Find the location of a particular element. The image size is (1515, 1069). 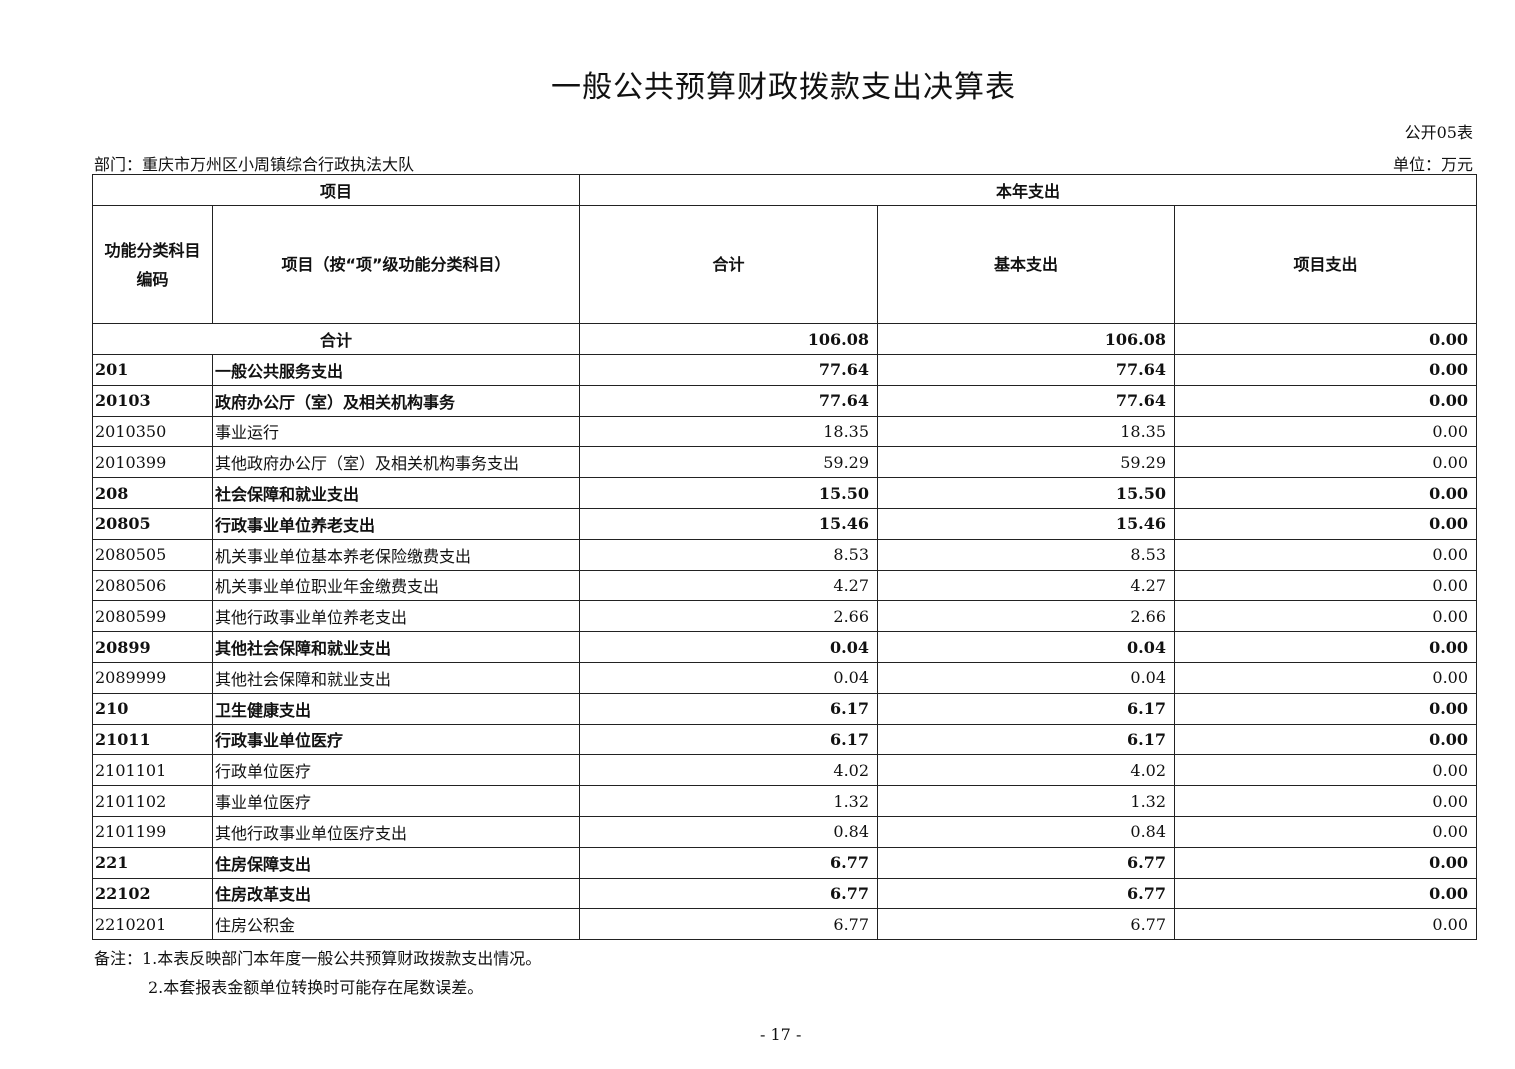

row-code: 221 is located at coordinates (152, 862).